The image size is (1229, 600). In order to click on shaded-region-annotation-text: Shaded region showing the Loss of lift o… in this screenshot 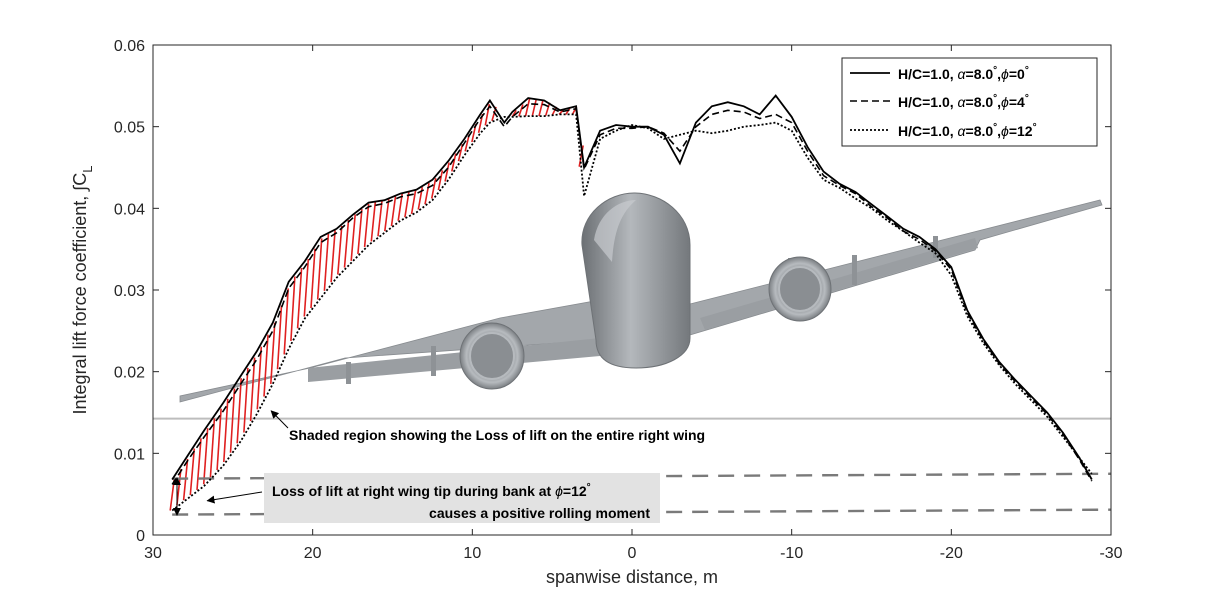, I will do `click(497, 435)`.